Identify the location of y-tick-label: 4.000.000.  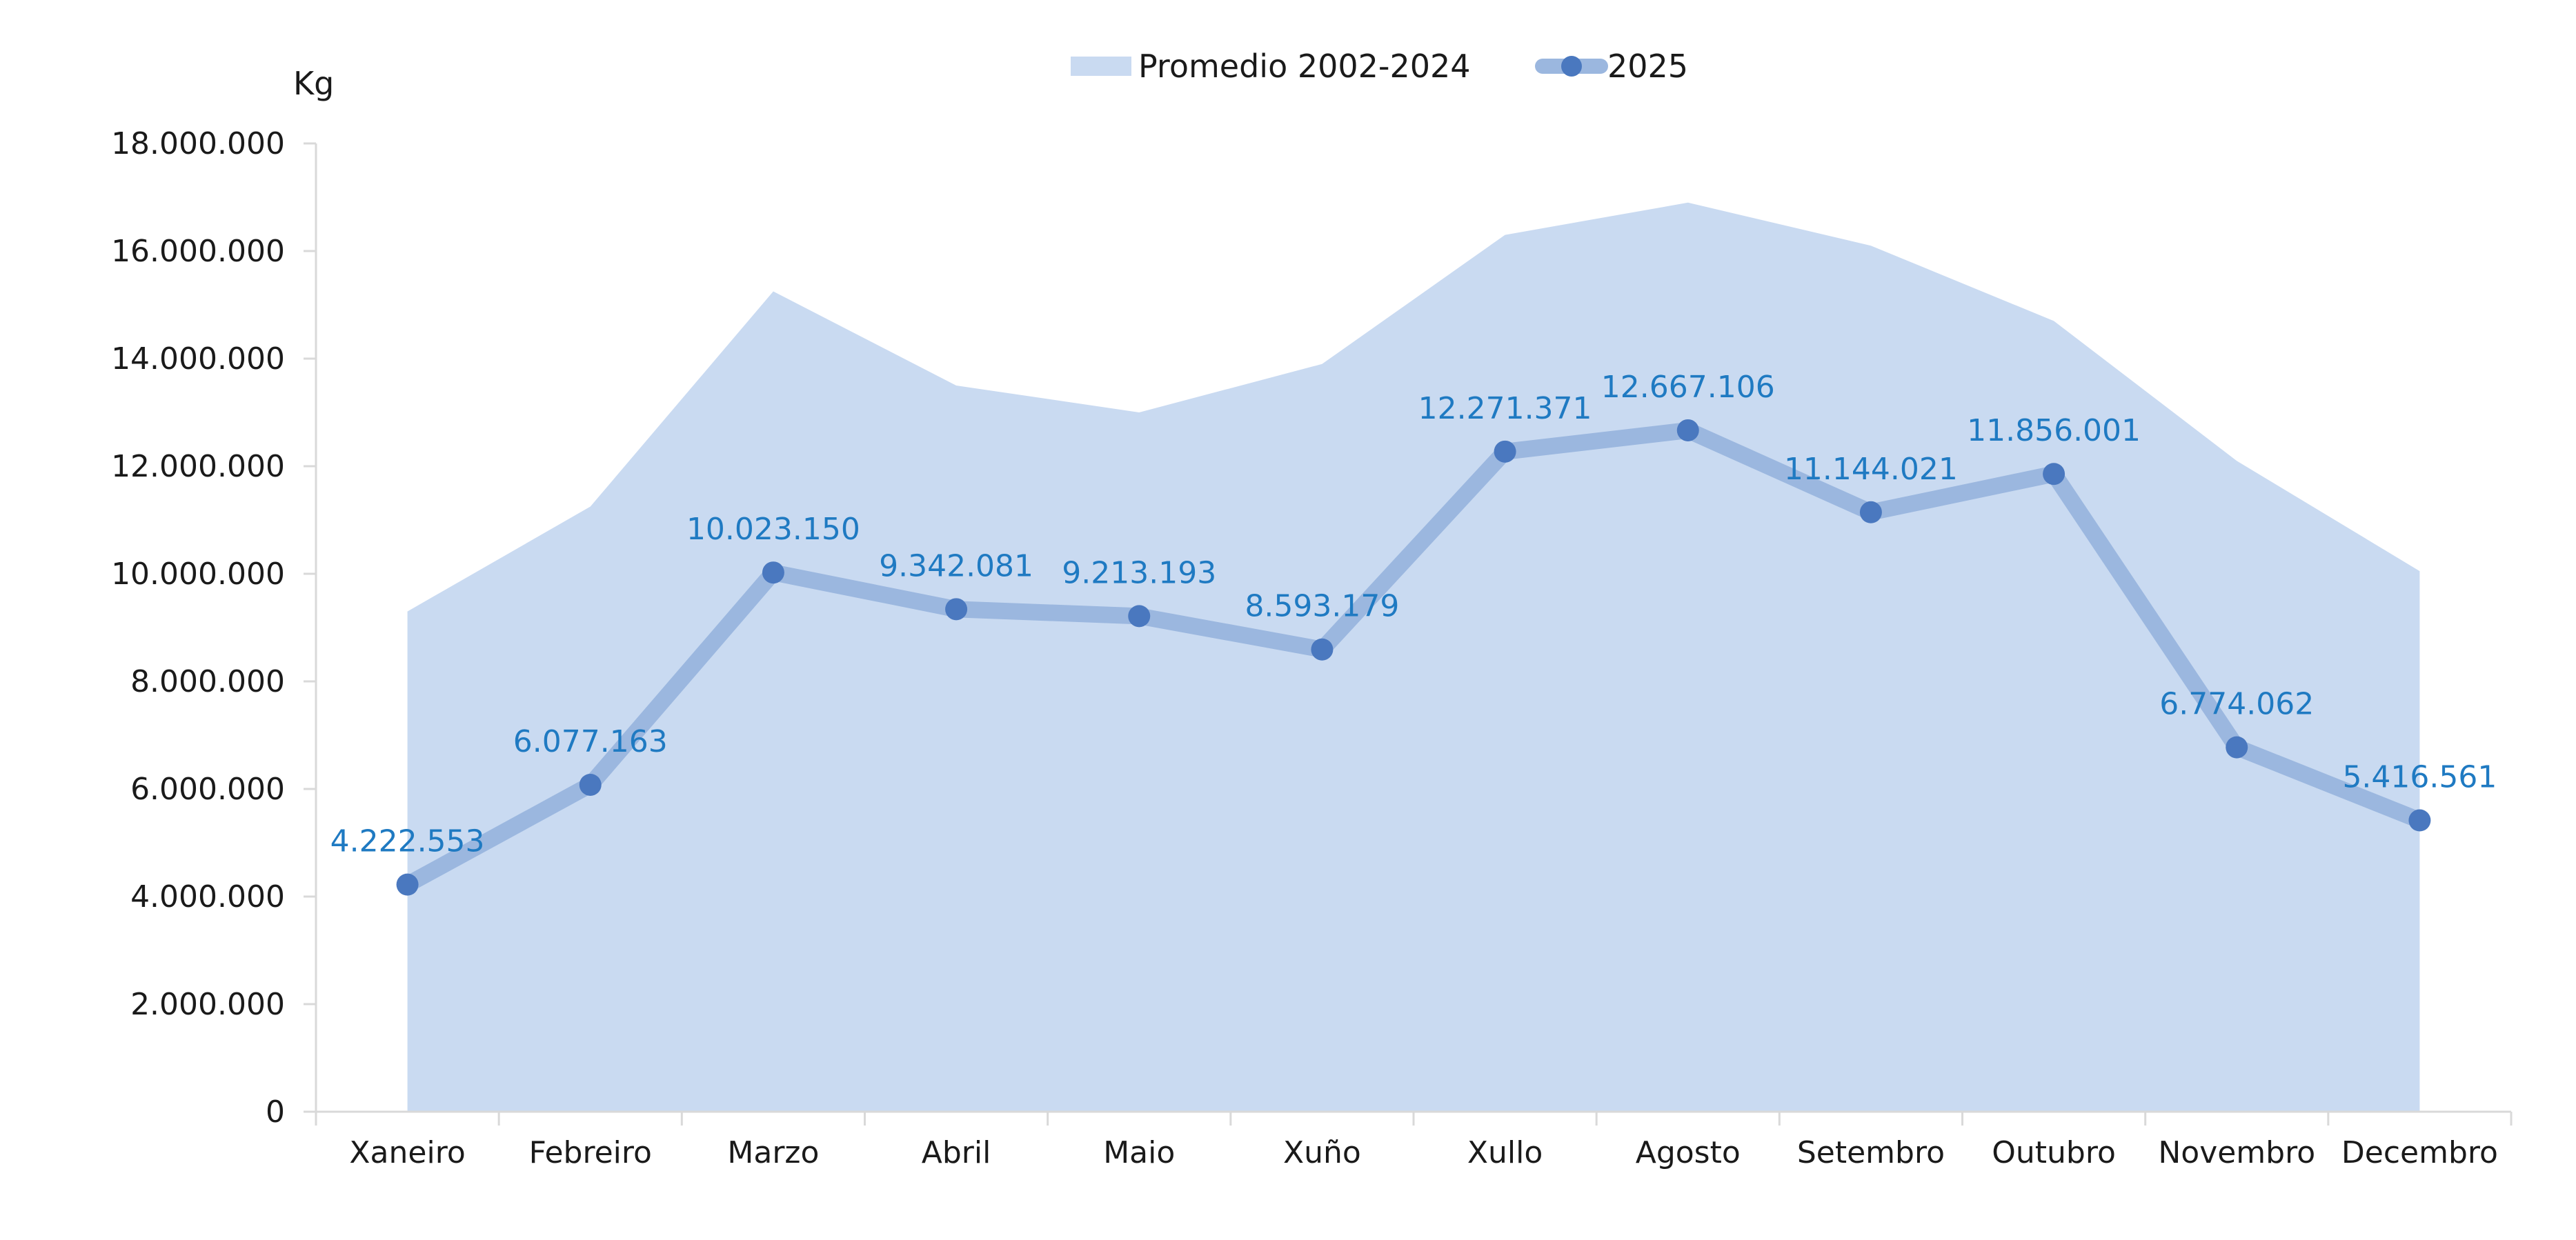
(207, 896).